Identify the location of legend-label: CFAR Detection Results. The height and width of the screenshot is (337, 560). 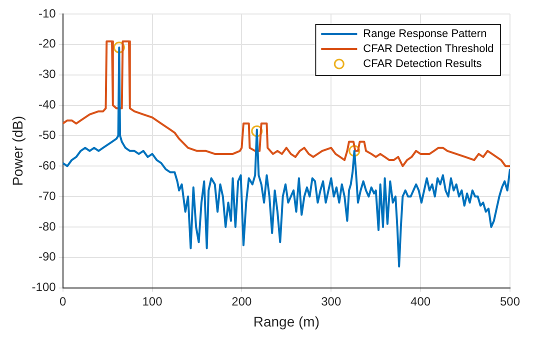
(422, 64).